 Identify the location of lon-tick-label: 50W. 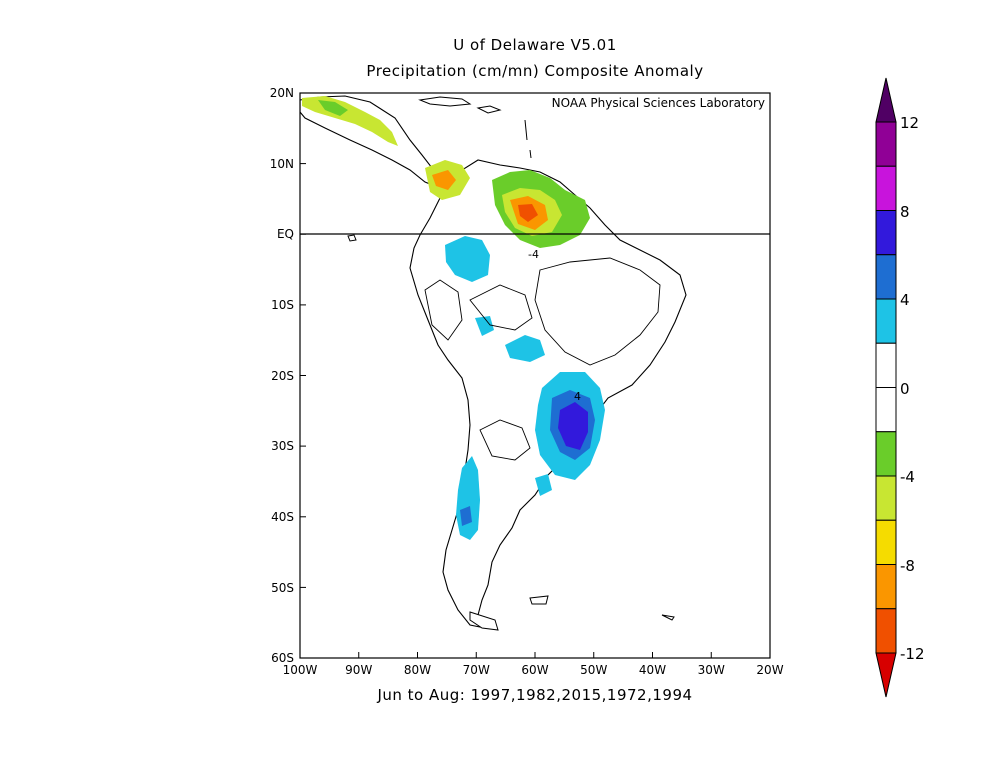
(593, 670).